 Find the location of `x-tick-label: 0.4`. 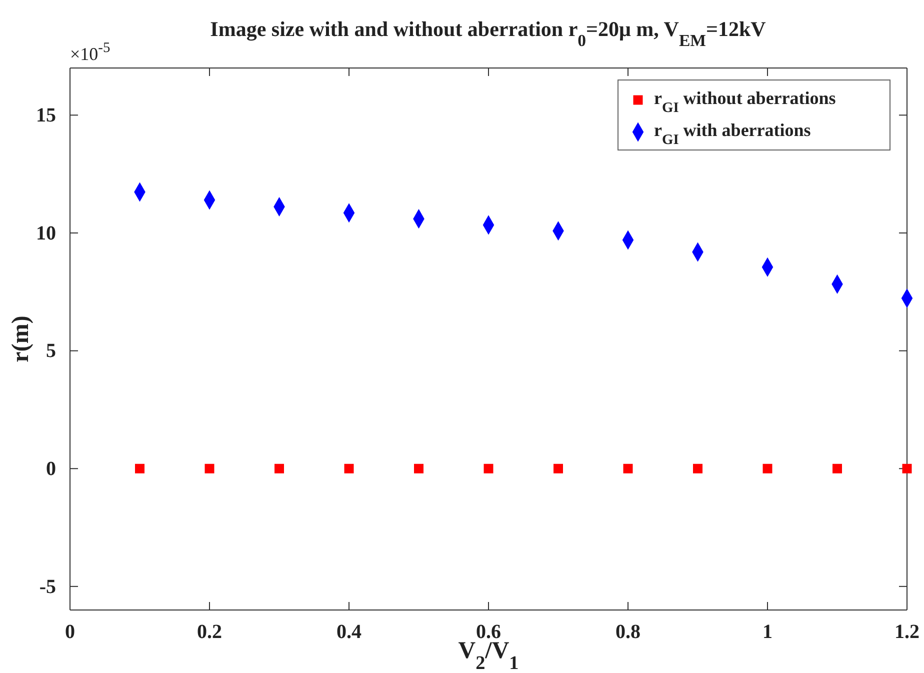

x-tick-label: 0.4 is located at coordinates (349, 632).